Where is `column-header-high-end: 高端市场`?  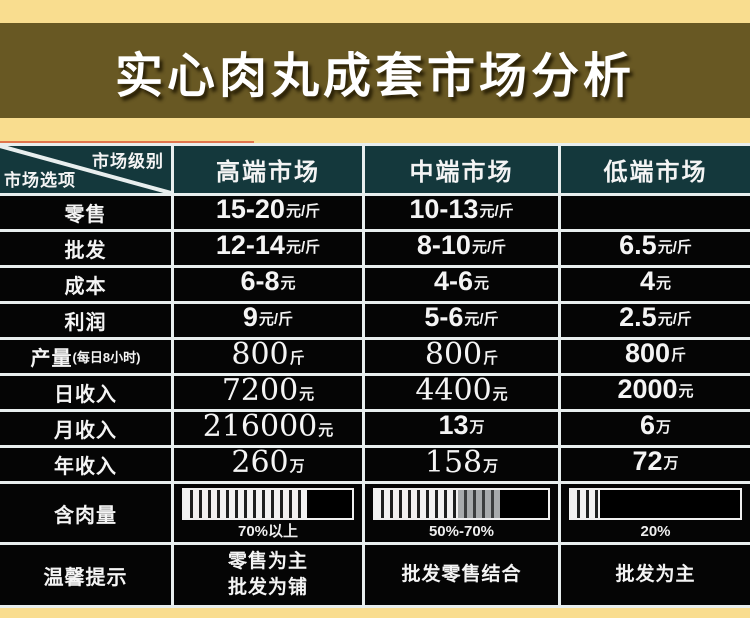 column-header-high-end: 高端市场 is located at coordinates (268, 169).